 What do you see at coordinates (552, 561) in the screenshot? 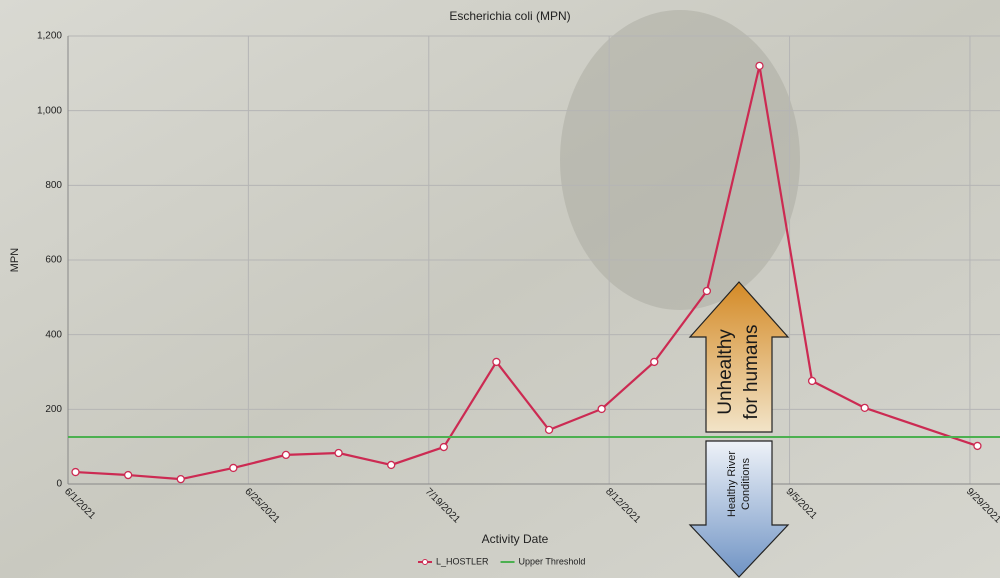
I see `legend-label: Upper Threshold` at bounding box center [552, 561].